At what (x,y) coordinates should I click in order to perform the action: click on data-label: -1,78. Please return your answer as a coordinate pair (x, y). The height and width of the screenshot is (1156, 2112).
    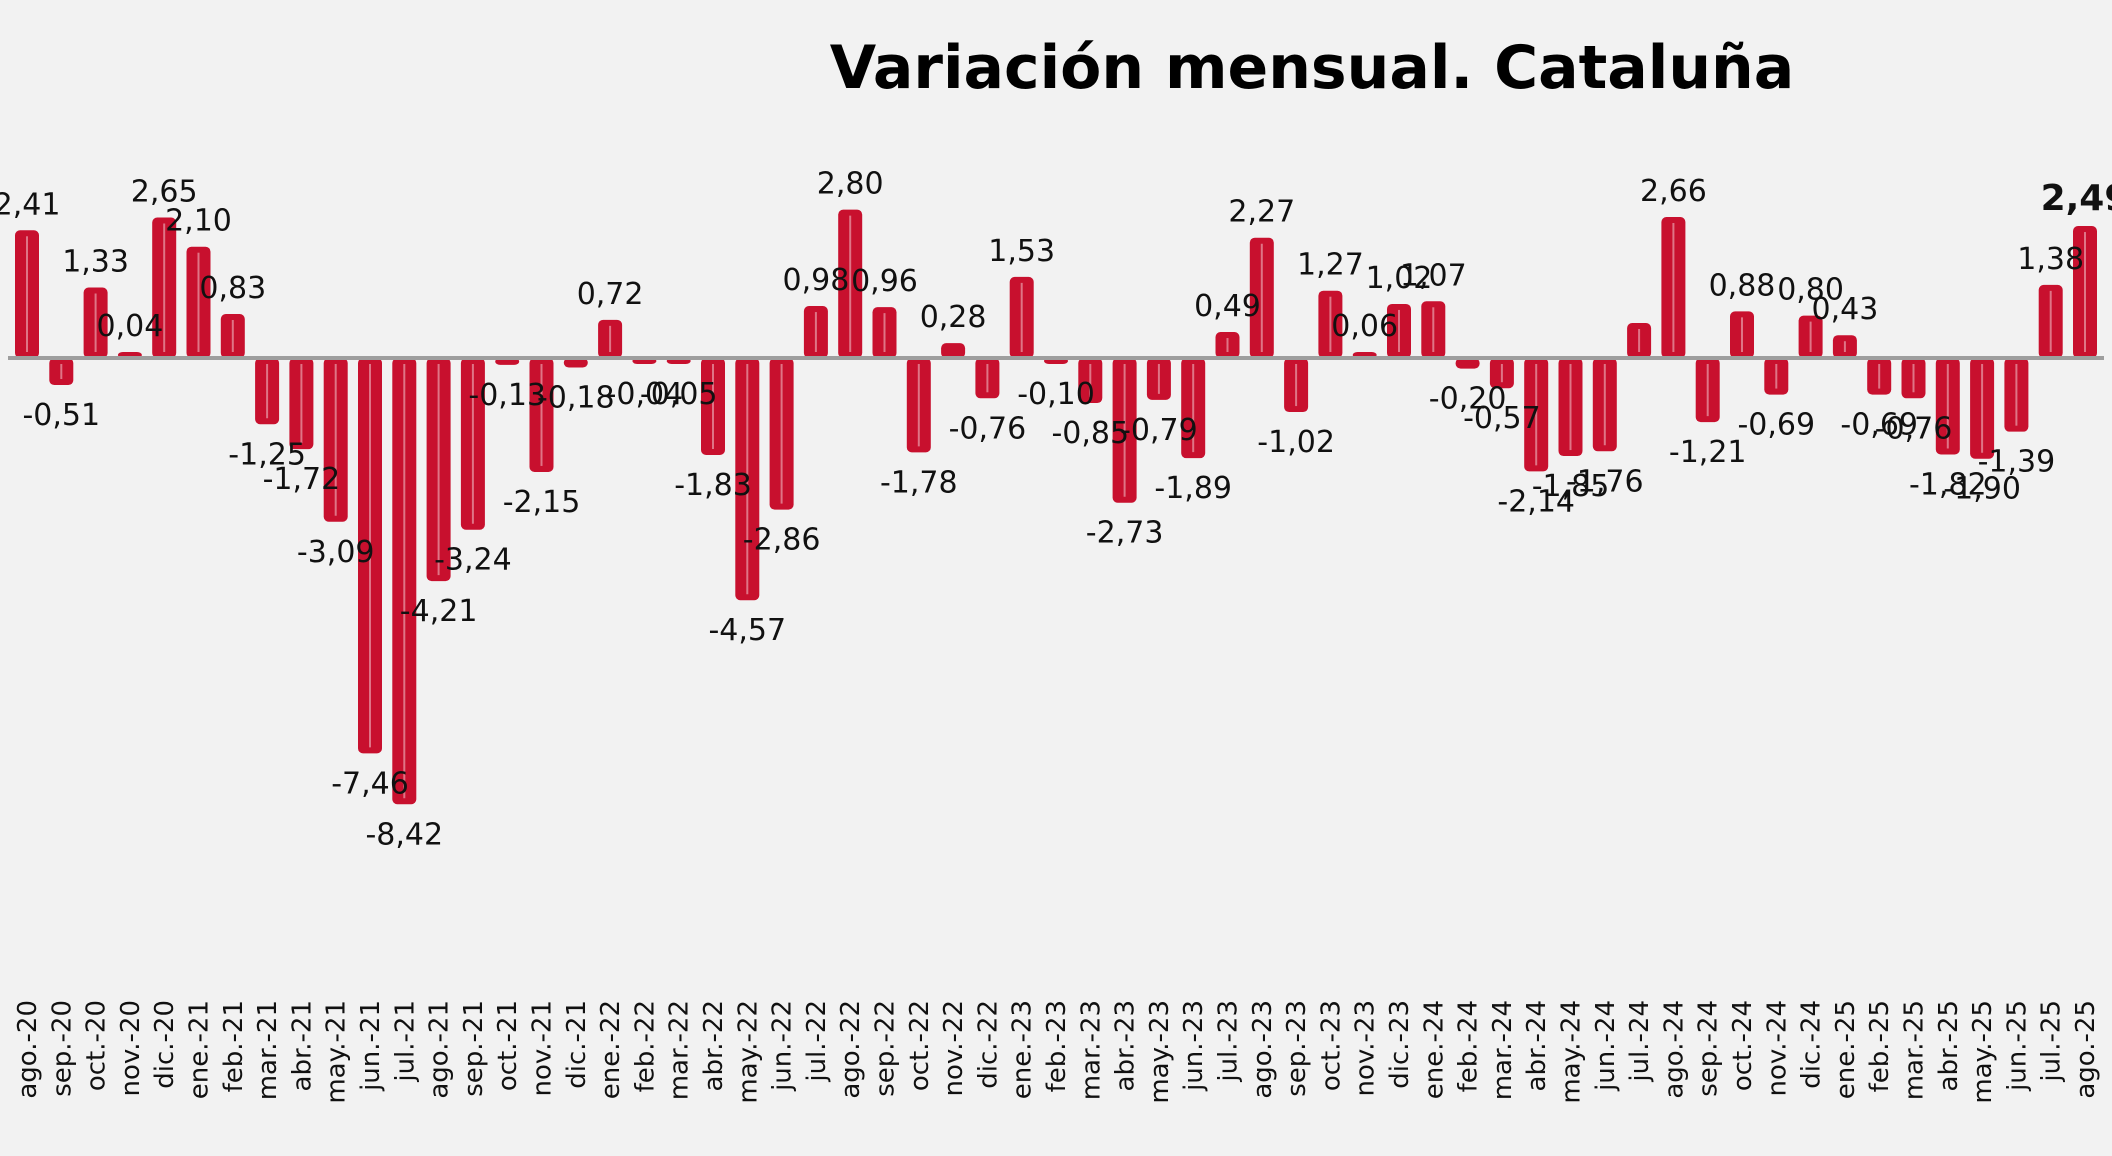
    Looking at the image, I should click on (919, 482).